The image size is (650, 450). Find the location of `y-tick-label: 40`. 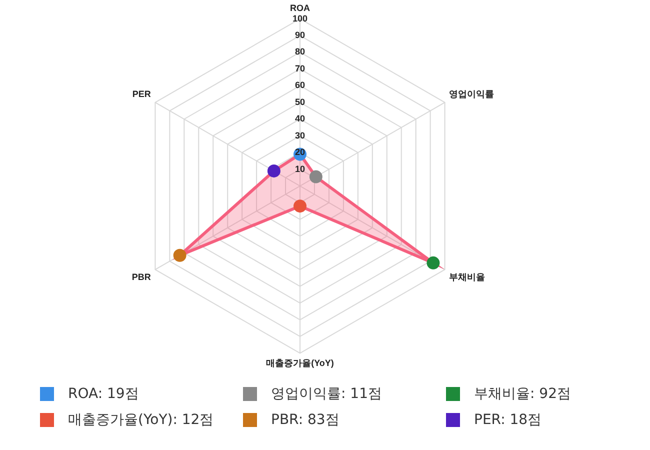

y-tick-label: 40 is located at coordinates (300, 119).